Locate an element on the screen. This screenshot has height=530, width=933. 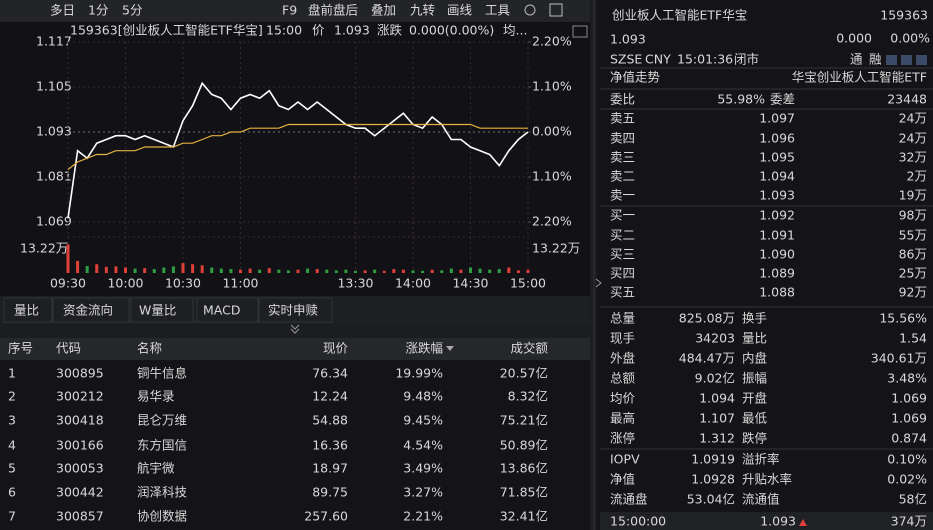
table-cell: 8.32亿 is located at coordinates (528, 396).